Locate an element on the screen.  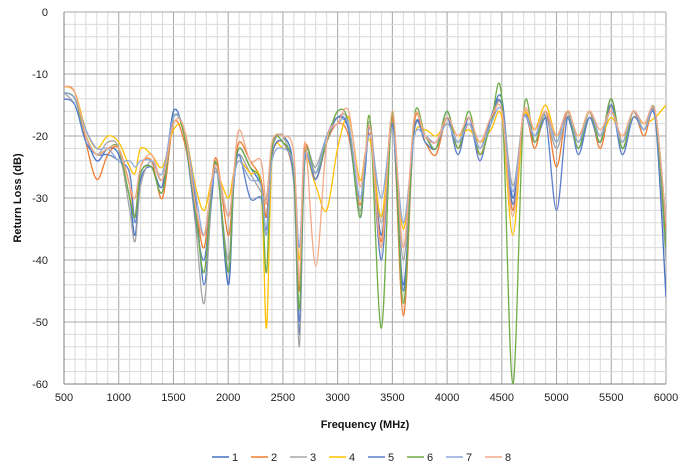
y-tick-label: -20 is located at coordinates (40, 137).